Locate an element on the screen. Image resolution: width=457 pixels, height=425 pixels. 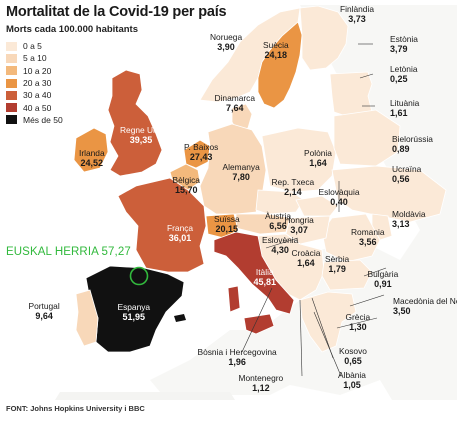
country-label: Grècia 1,30 is located at coordinates (358, 322).